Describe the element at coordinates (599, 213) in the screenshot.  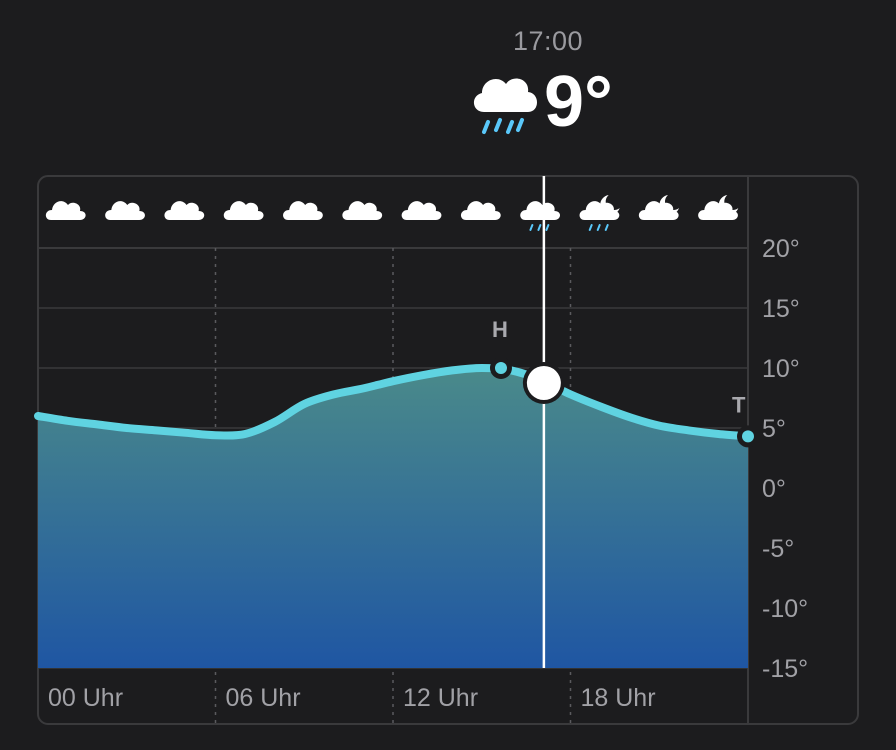
I see `moon-rain-cloud-icon` at that location.